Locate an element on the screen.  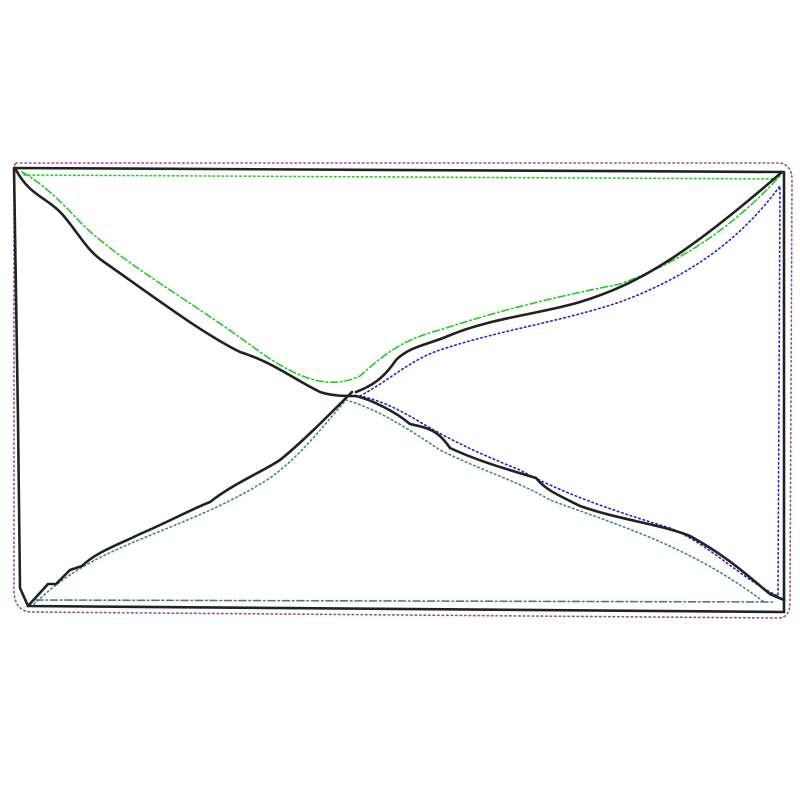
flap-left-stroke is located at coordinates (186, 283).